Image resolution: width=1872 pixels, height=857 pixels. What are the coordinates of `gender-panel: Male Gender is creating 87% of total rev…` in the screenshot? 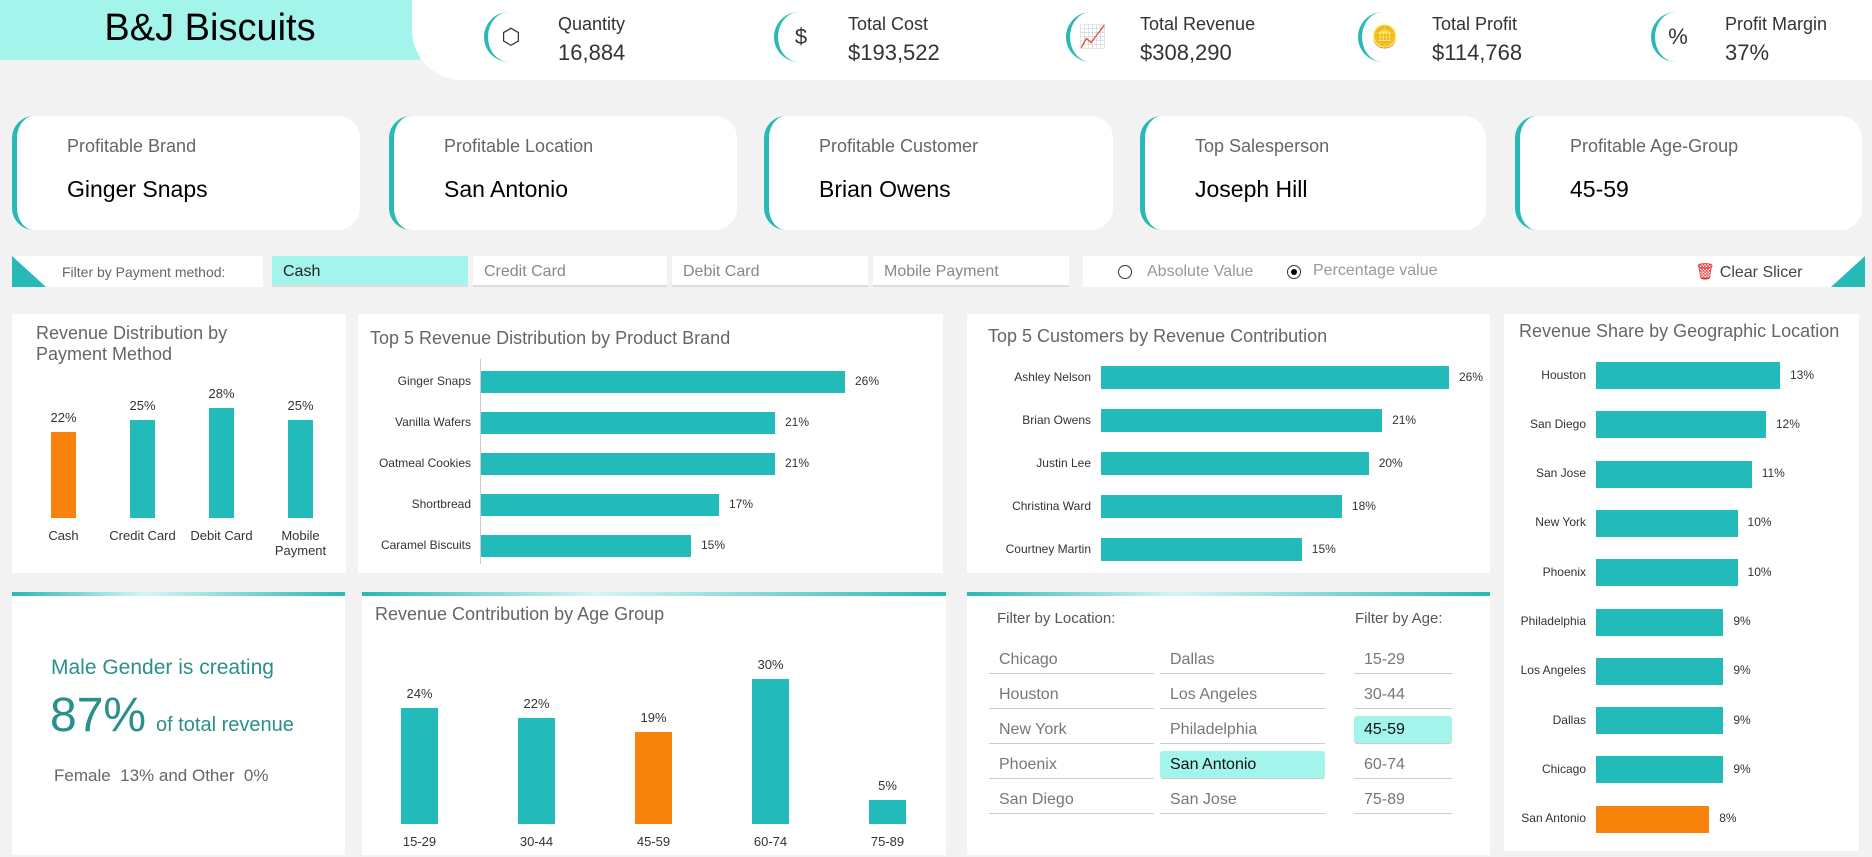 It's located at (178, 725).